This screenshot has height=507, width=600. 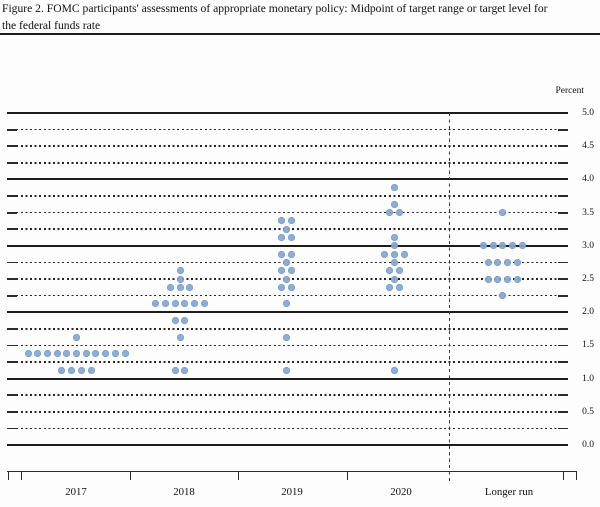 What do you see at coordinates (588, 279) in the screenshot?
I see `y-tick-label: 2.5` at bounding box center [588, 279].